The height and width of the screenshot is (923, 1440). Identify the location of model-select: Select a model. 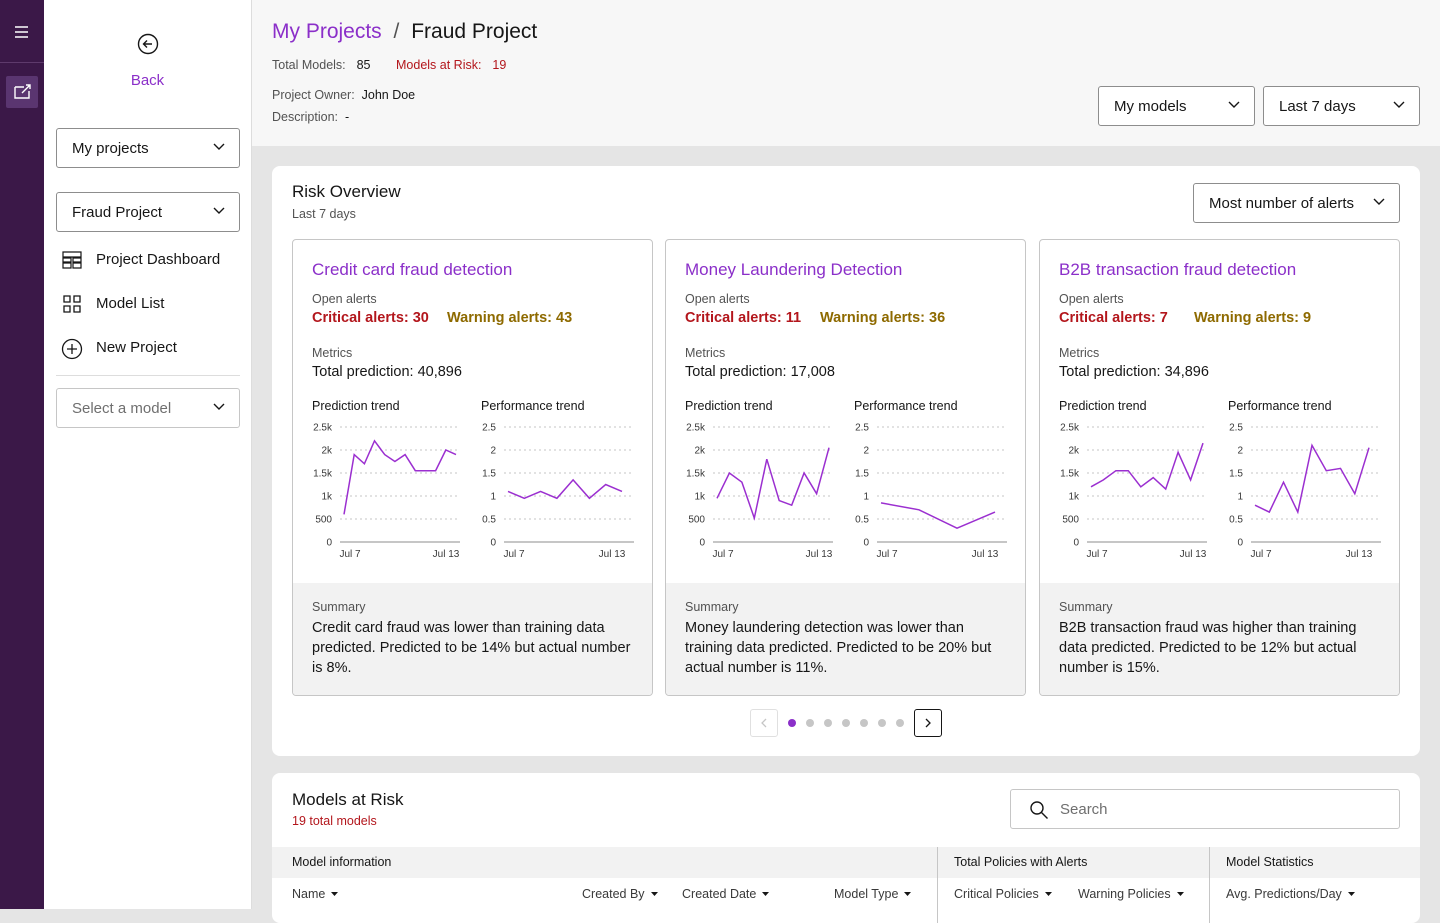
(148, 408).